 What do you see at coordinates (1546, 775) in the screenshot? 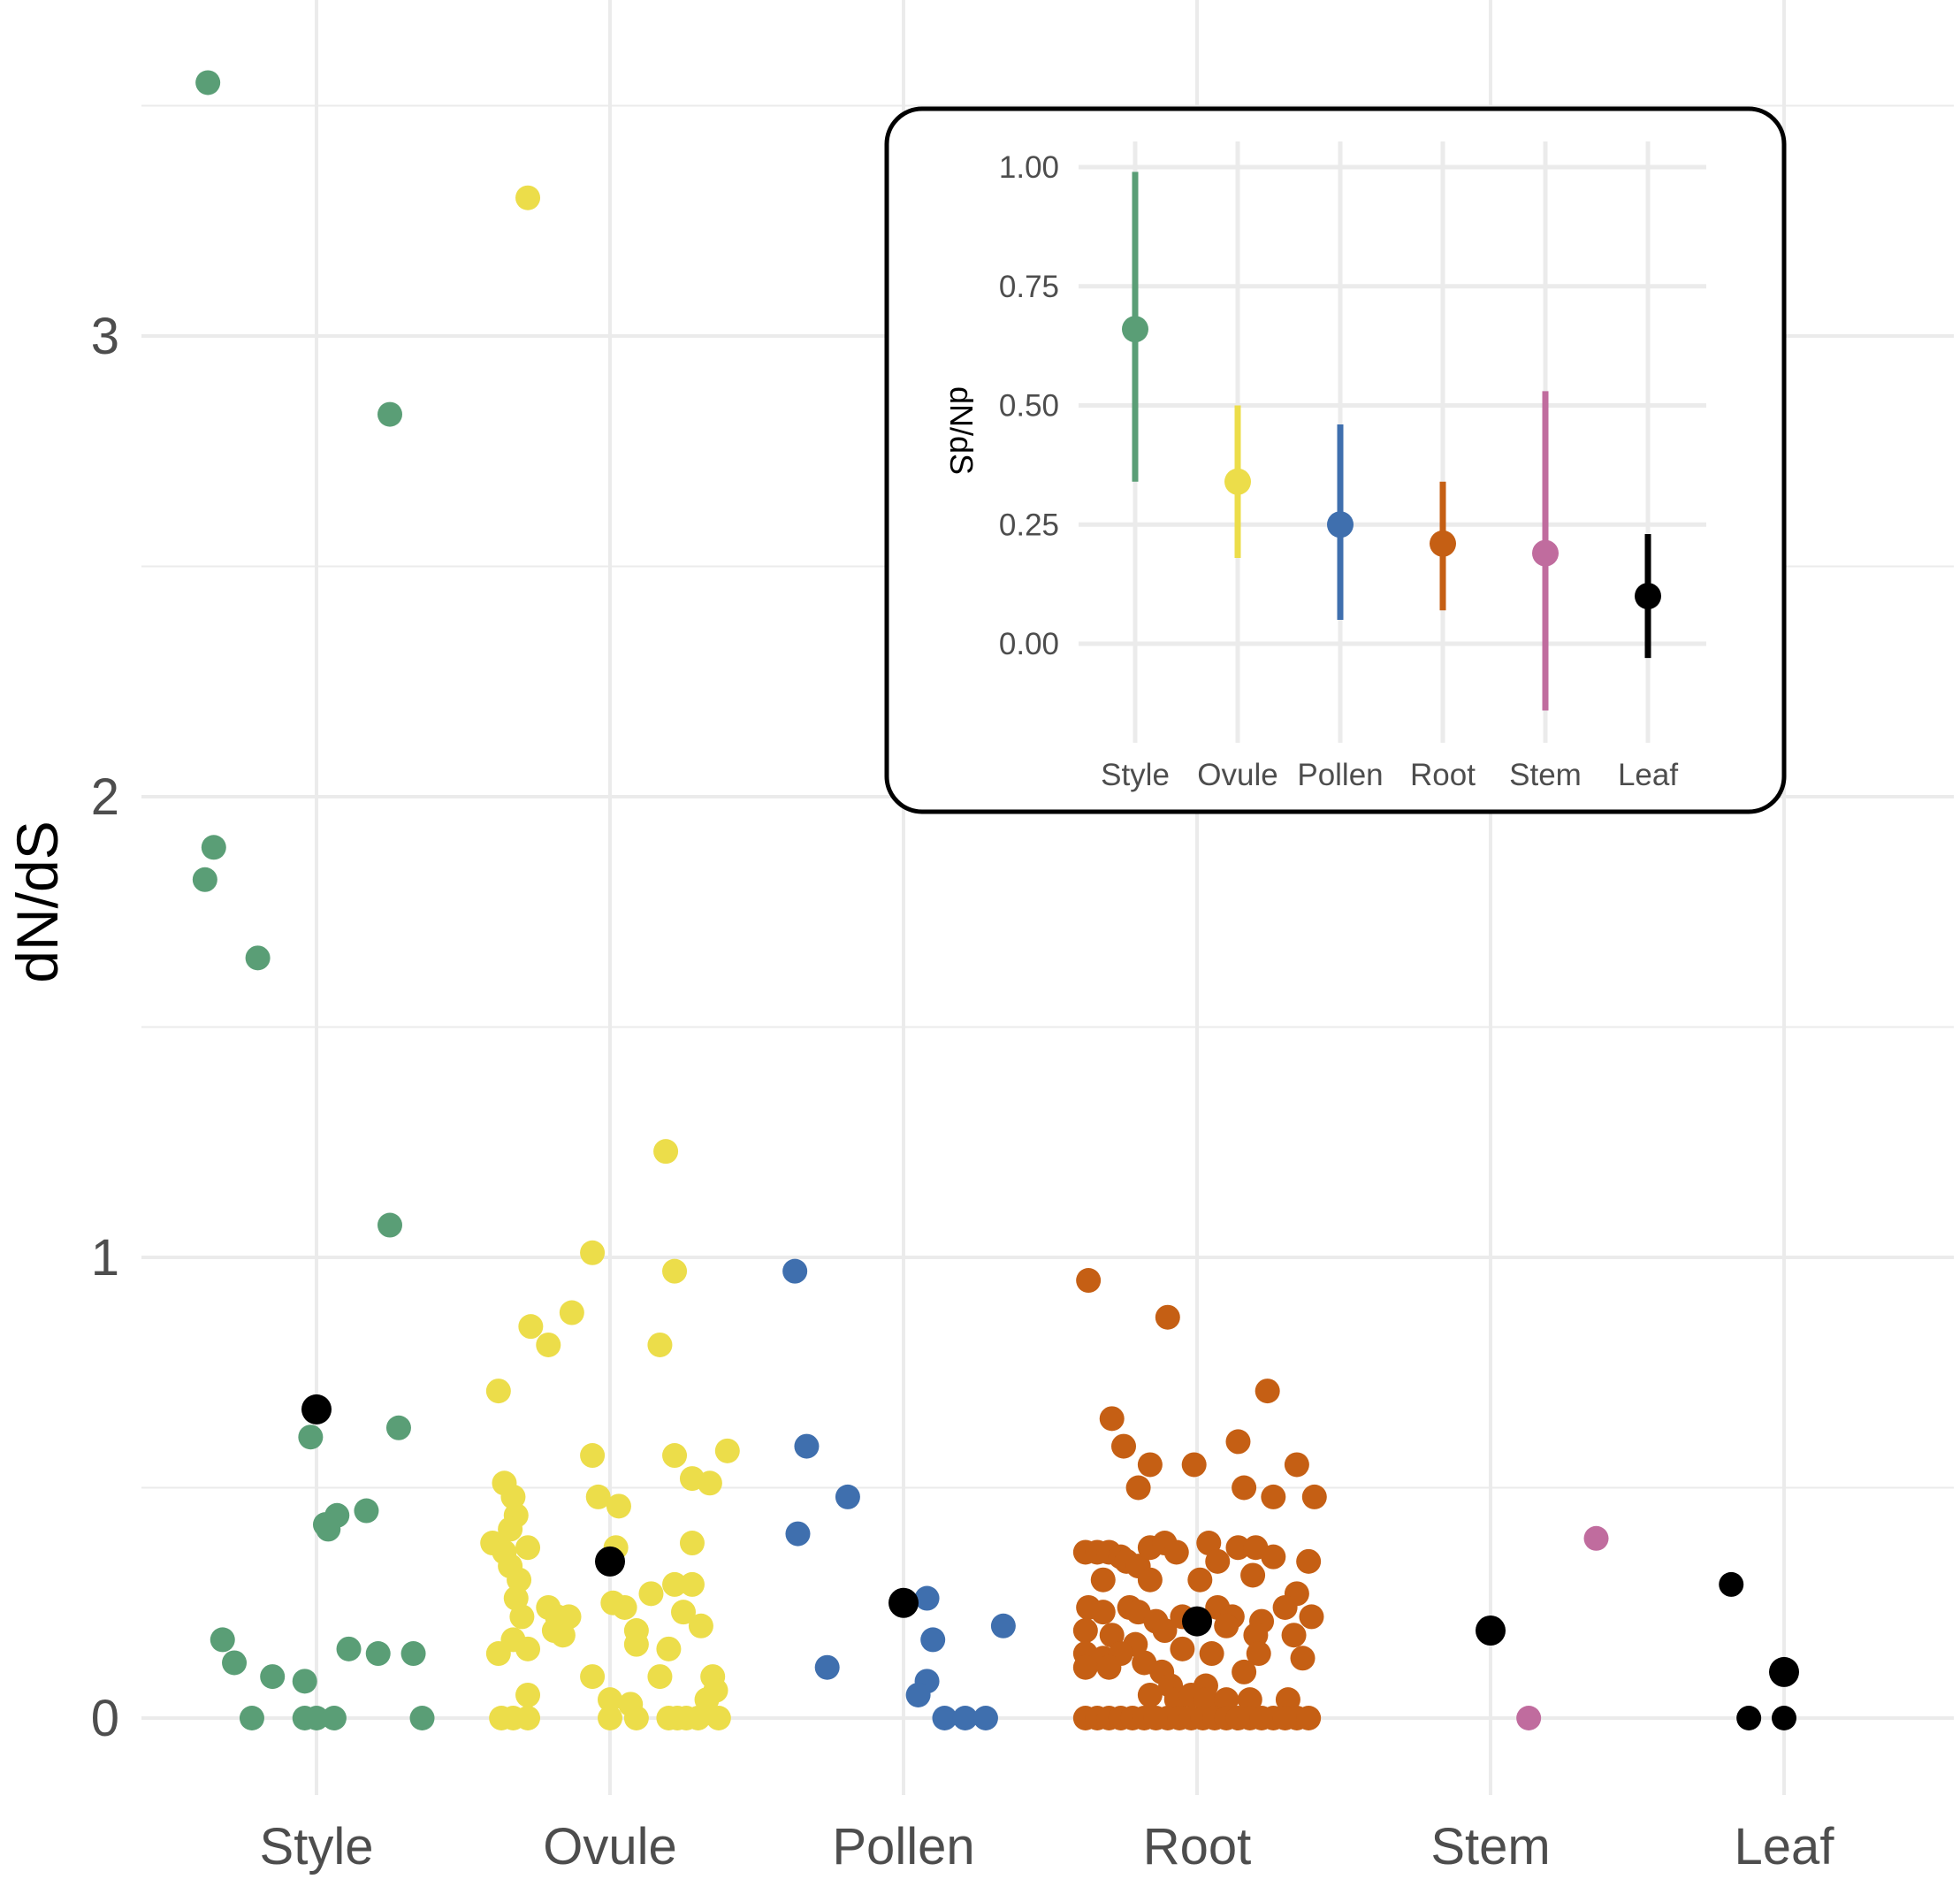
I see `inset-x-tick-stem: Stem` at bounding box center [1546, 775].